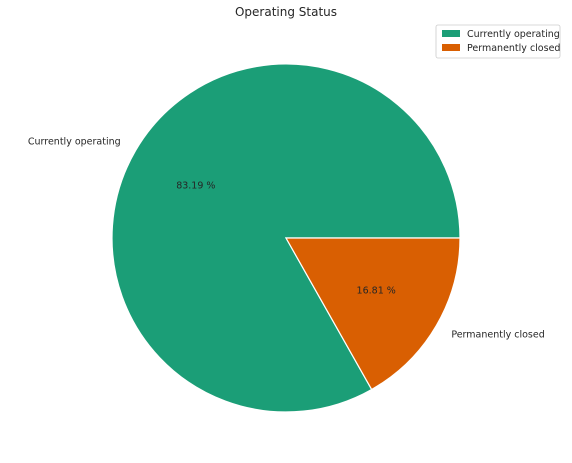 The height and width of the screenshot is (463, 572). I want to click on legend-swatch-permanently-closed, so click(451, 47).